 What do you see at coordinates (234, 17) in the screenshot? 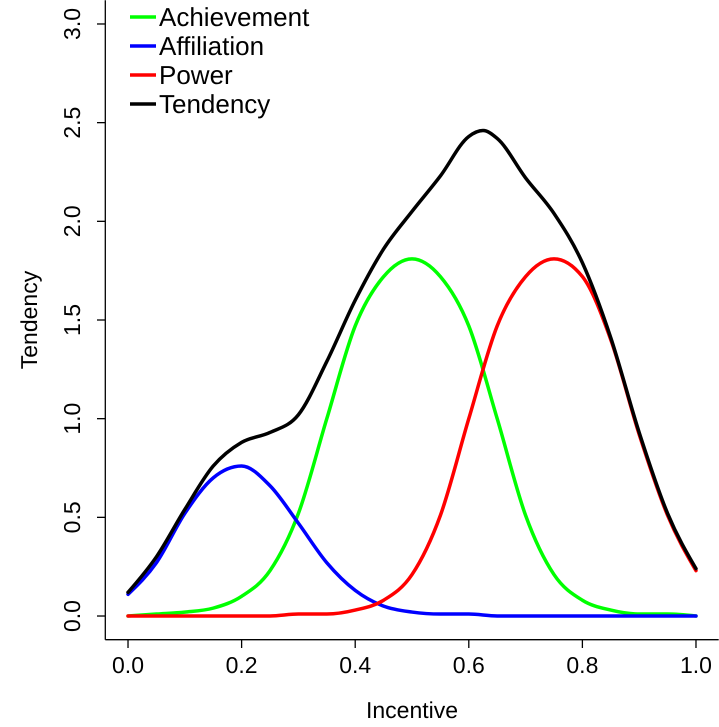
I see `legend-label: Achievement` at bounding box center [234, 17].